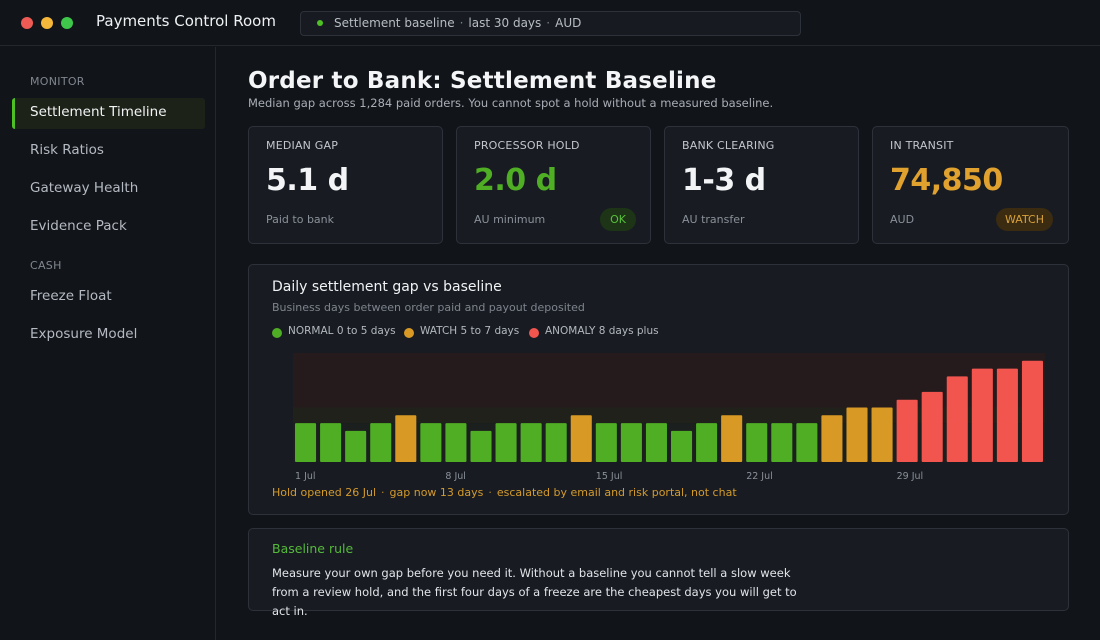 The height and width of the screenshot is (640, 1100). I want to click on app-title: Payments Control Room, so click(186, 21).